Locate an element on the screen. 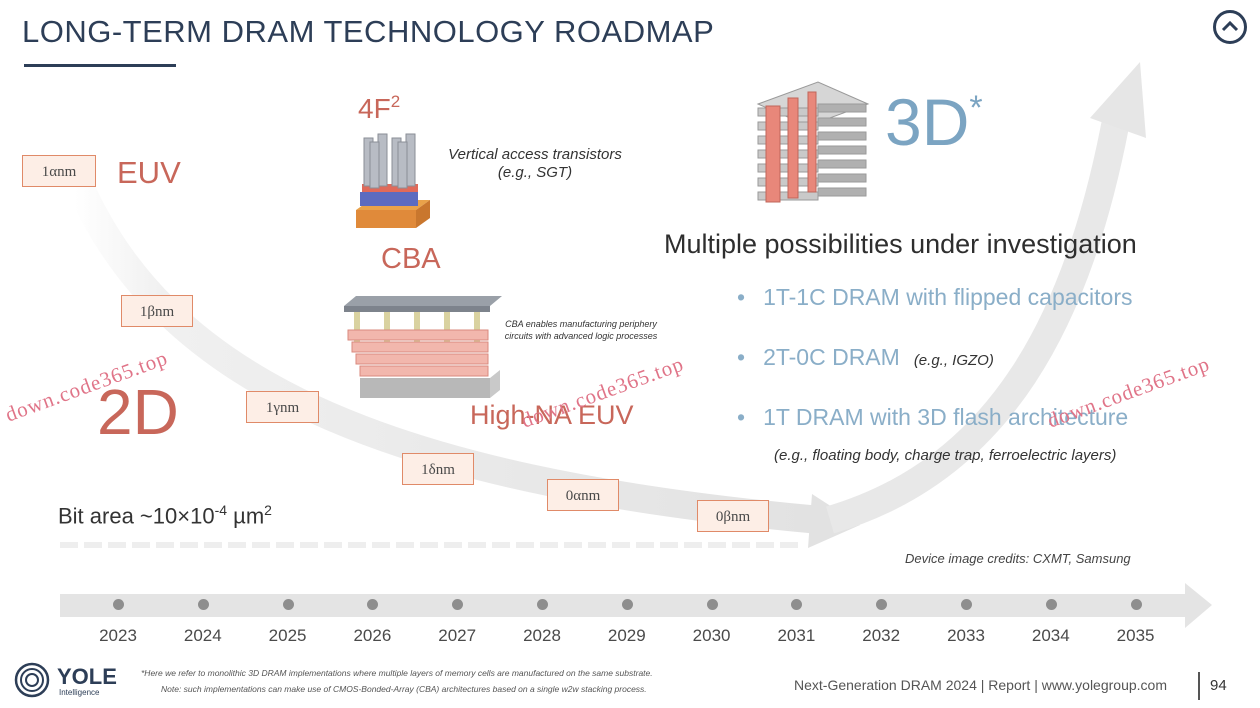 The height and width of the screenshot is (708, 1260). three-d-label: 3D* is located at coordinates (934, 122).